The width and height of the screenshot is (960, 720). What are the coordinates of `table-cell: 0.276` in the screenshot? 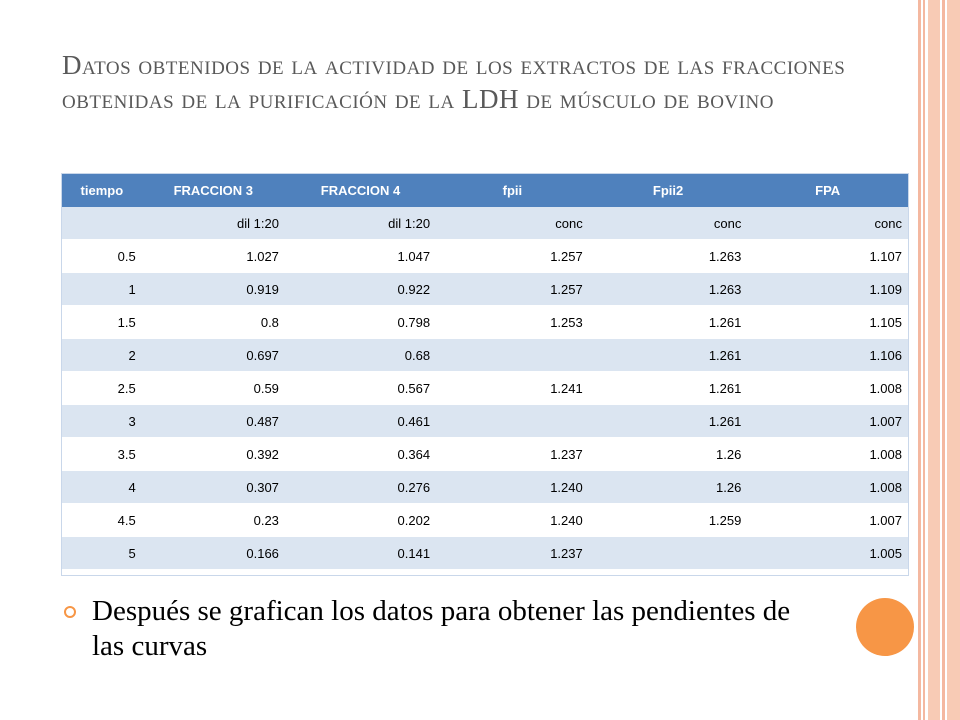 It's located at (360, 487).